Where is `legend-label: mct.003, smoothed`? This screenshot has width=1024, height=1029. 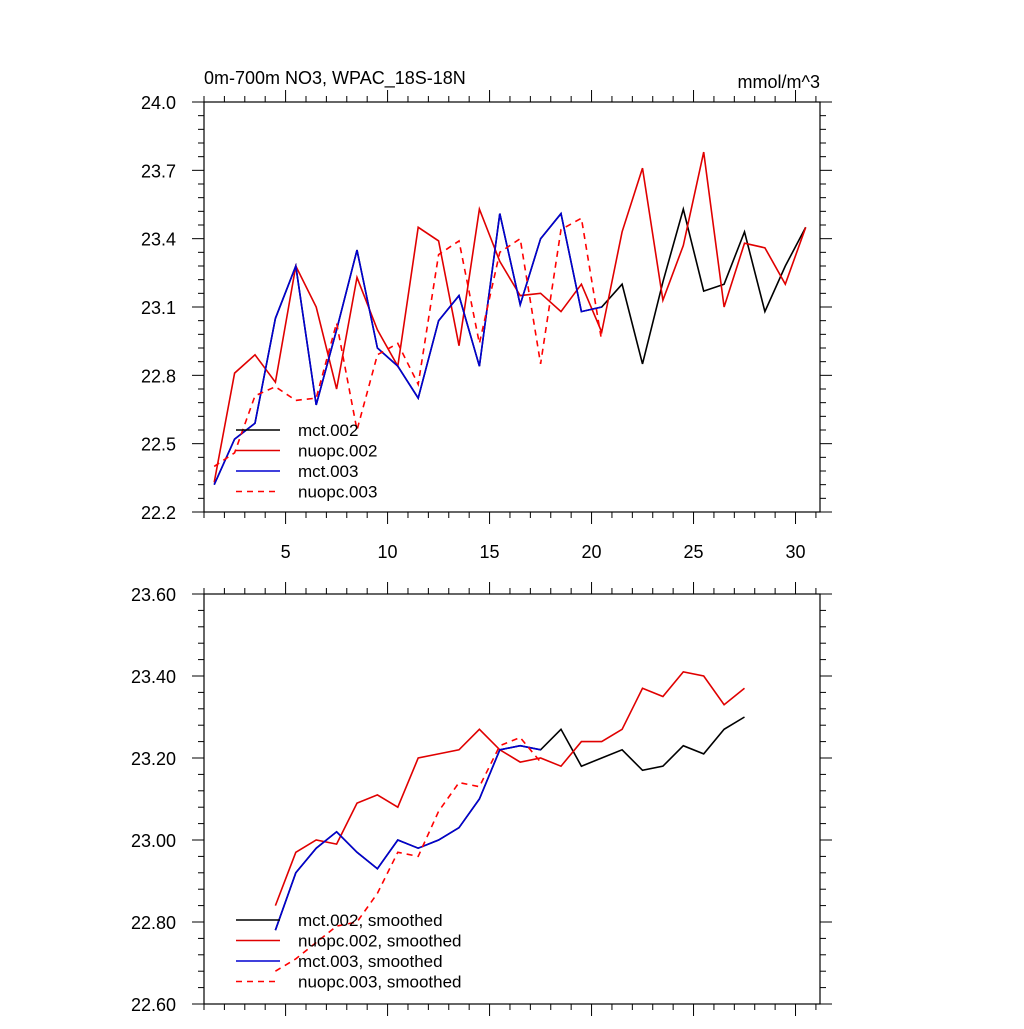
legend-label: mct.003, smoothed is located at coordinates (370, 961).